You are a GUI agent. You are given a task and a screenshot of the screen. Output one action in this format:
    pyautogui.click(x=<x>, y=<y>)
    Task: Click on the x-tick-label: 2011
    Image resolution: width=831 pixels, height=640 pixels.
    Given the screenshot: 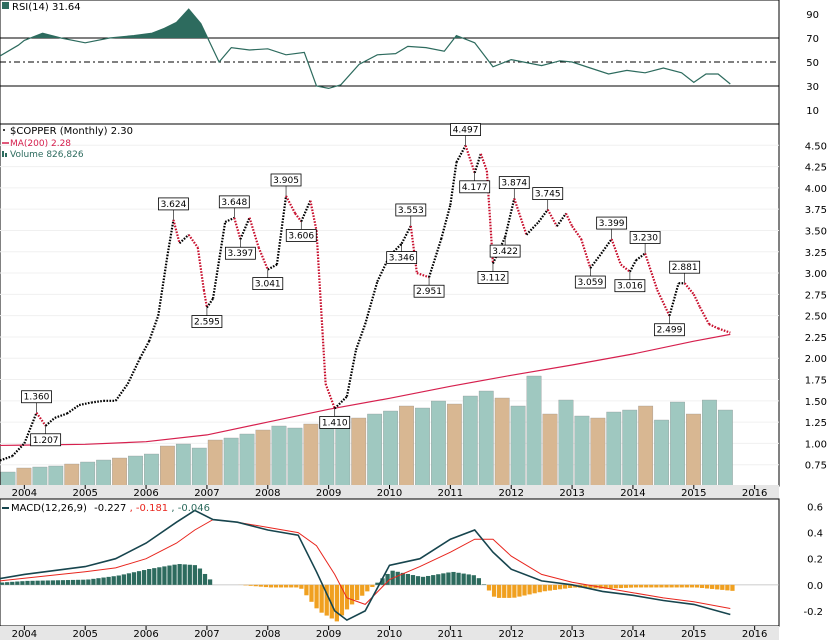 What is the action you would take?
    pyautogui.click(x=450, y=634)
    